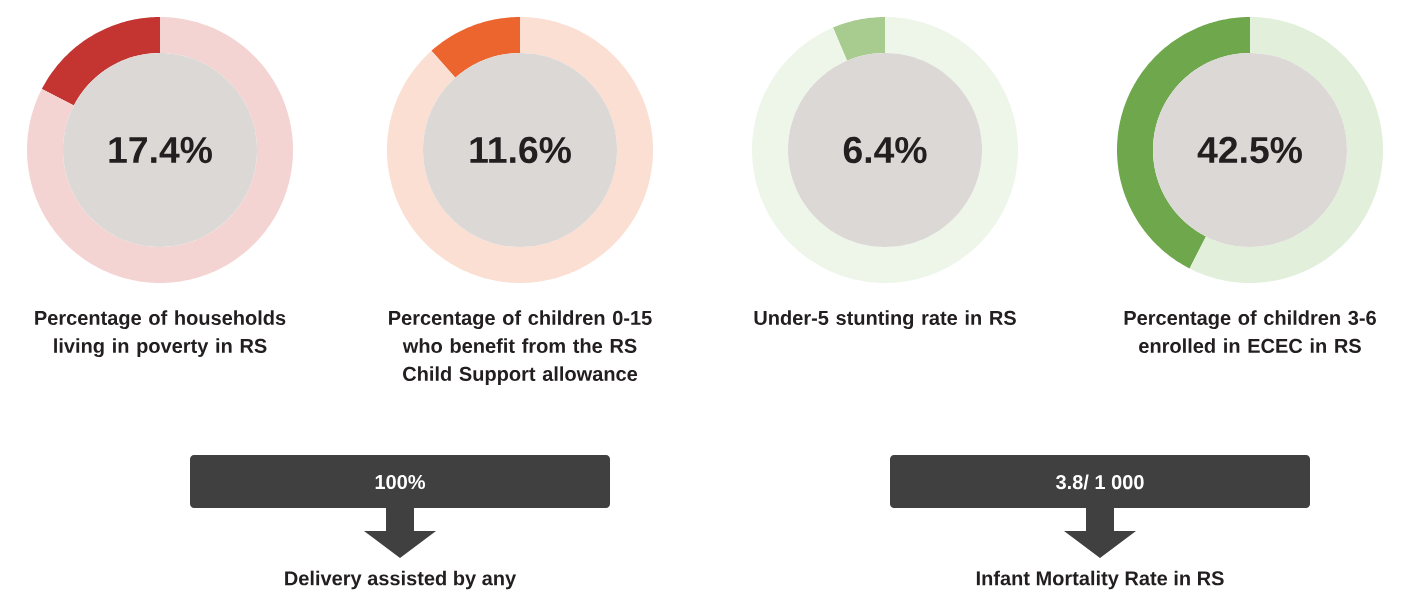 This screenshot has width=1403, height=596. What do you see at coordinates (160, 334) in the screenshot?
I see `text: Percentage of households living in poverty in RS` at bounding box center [160, 334].